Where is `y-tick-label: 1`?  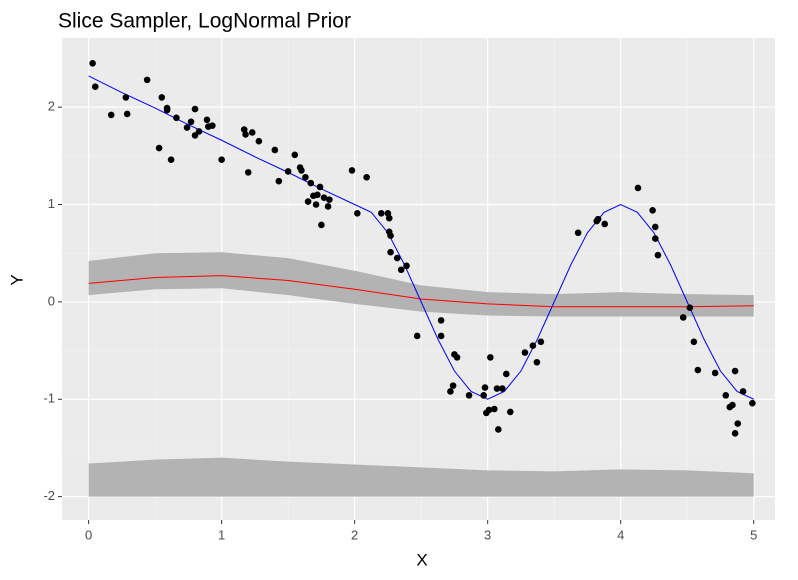 y-tick-label: 1 is located at coordinates (51, 203).